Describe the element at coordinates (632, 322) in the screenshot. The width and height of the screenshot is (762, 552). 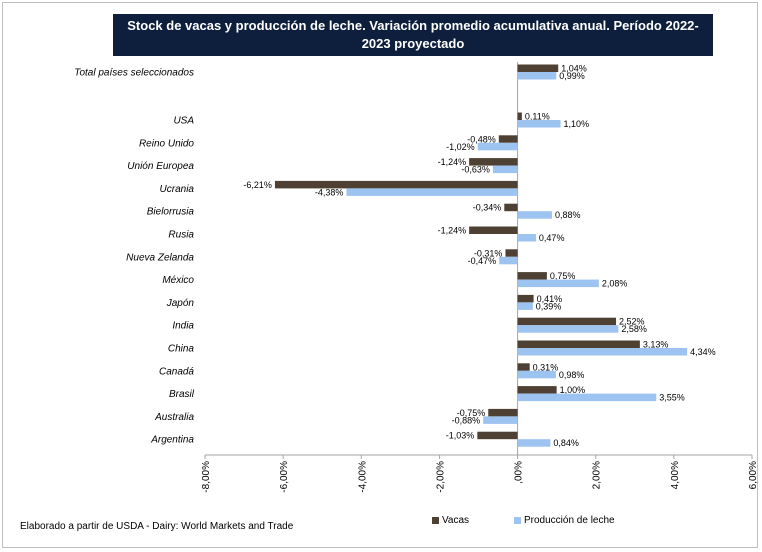
I see `data-label-vacas: 2,52%` at that location.